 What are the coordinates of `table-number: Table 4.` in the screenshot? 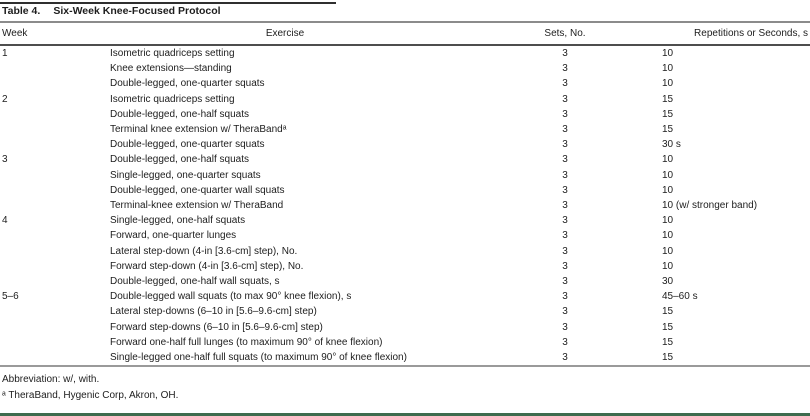 It's located at (21, 11).